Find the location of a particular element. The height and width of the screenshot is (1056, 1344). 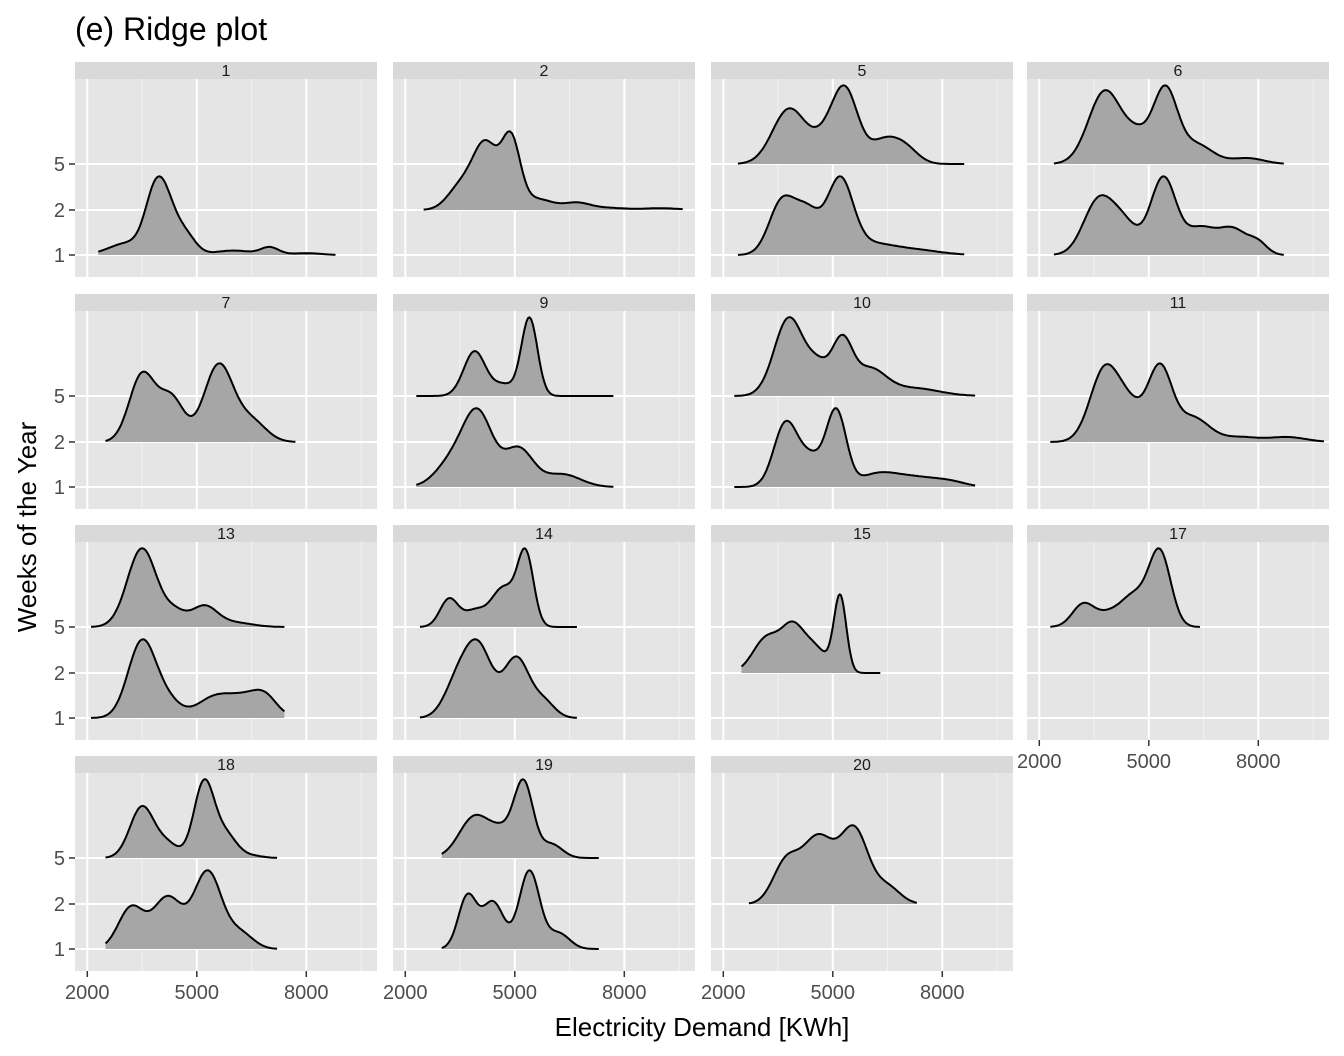

facet-panel-11: 11 is located at coordinates (1178, 401).